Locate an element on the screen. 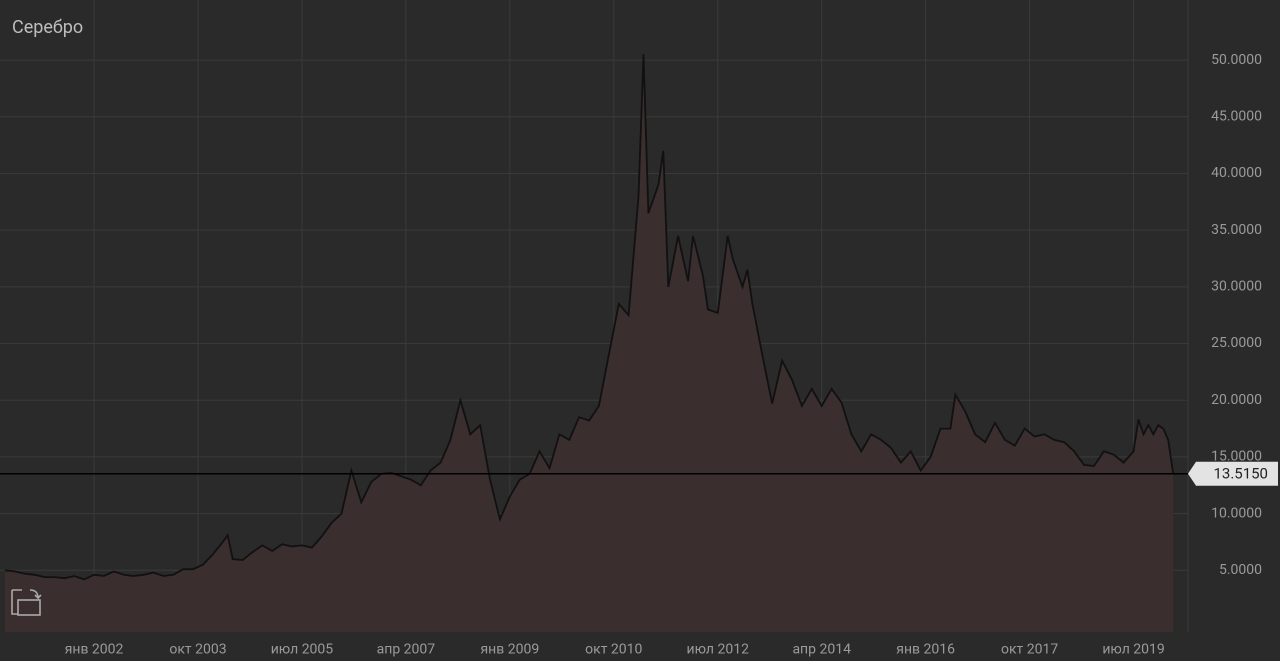 The image size is (1280, 661). y-tick-label: 20.0000 is located at coordinates (1236, 400).